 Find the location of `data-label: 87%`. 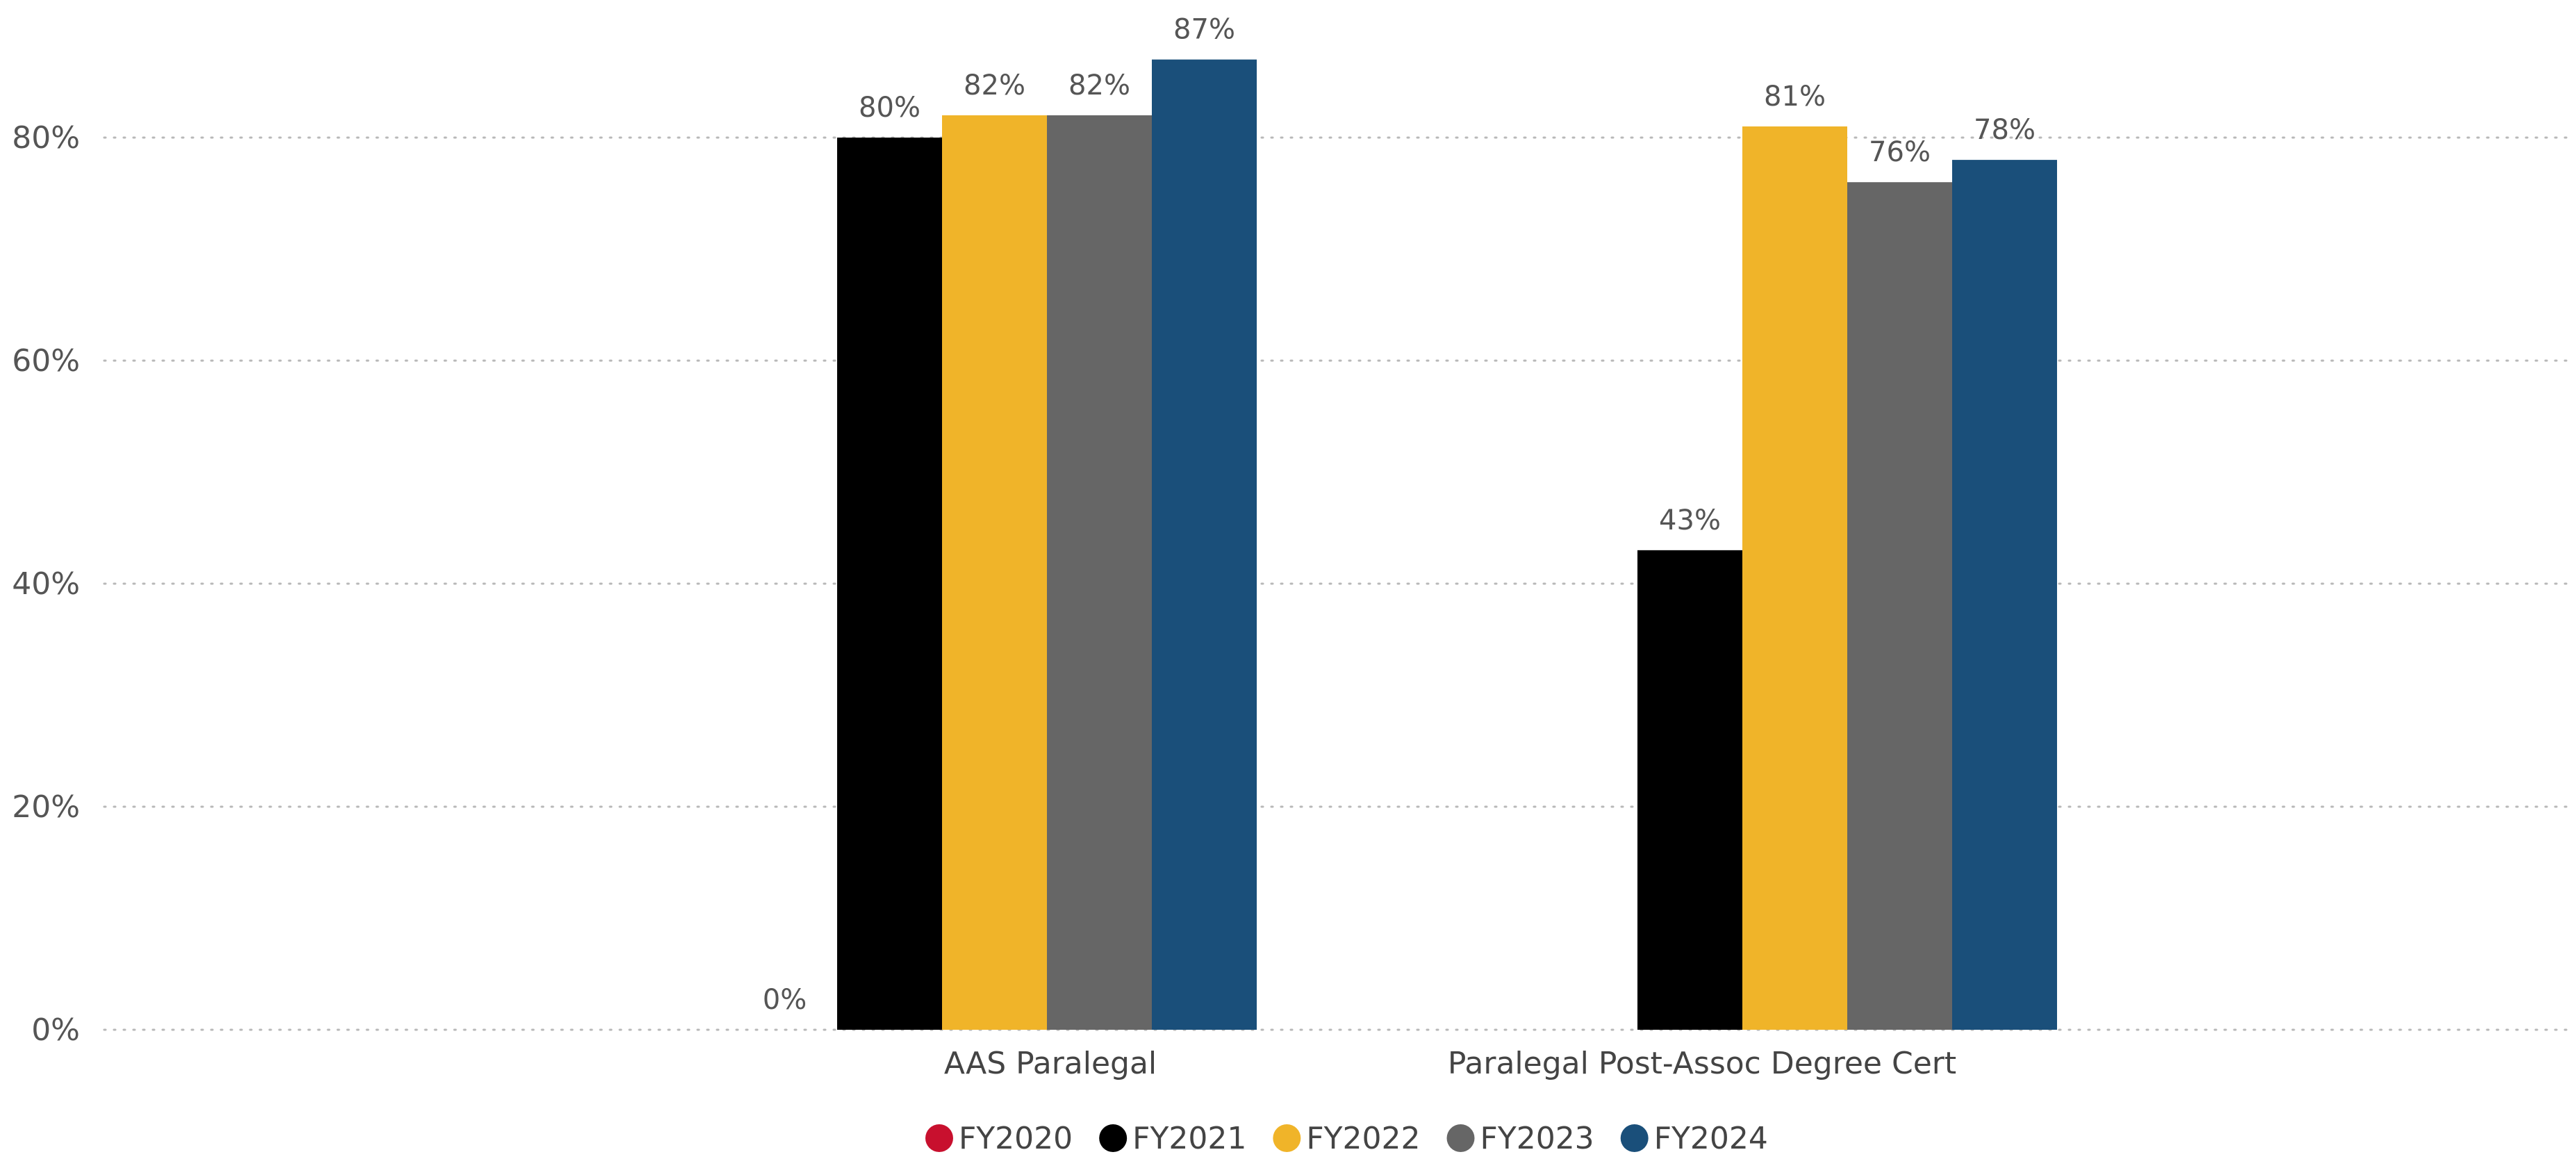

data-label: 87% is located at coordinates (1204, 30).